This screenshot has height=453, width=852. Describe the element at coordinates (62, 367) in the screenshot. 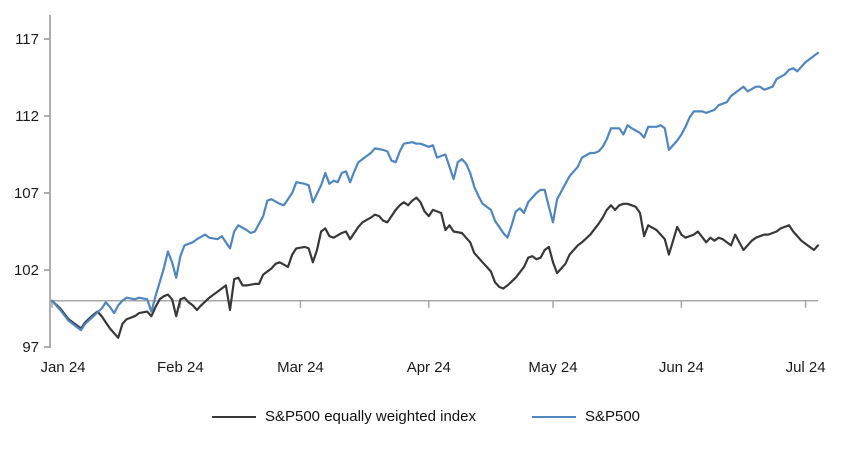

I see `x-axis-tick-label: Jan 24` at that location.